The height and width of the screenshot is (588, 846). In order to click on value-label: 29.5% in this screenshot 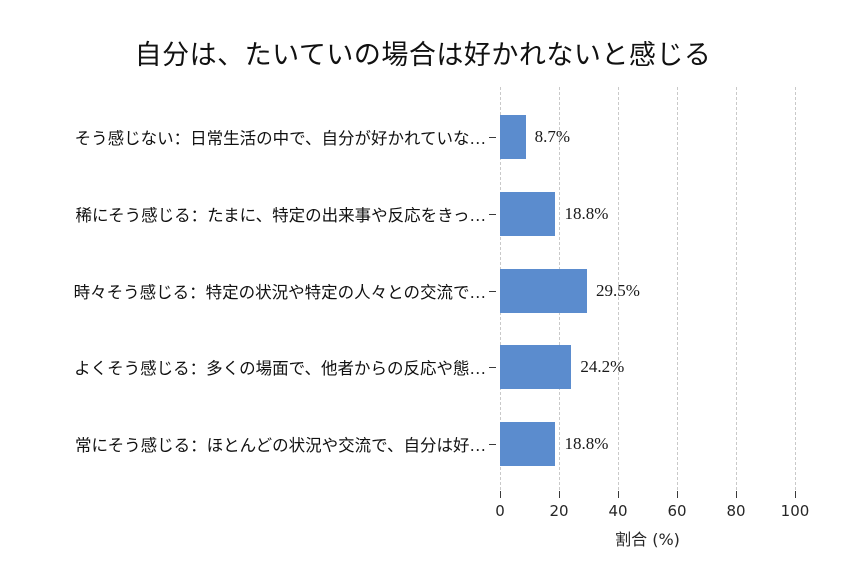, I will do `click(618, 290)`.